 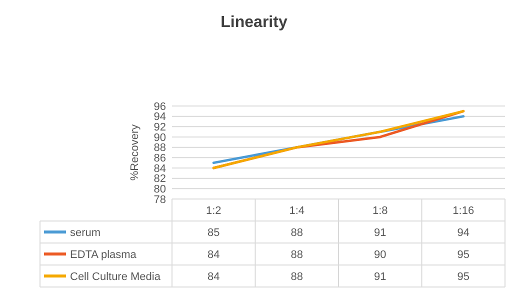 I want to click on y-tick-label: 94, so click(x=160, y=117).